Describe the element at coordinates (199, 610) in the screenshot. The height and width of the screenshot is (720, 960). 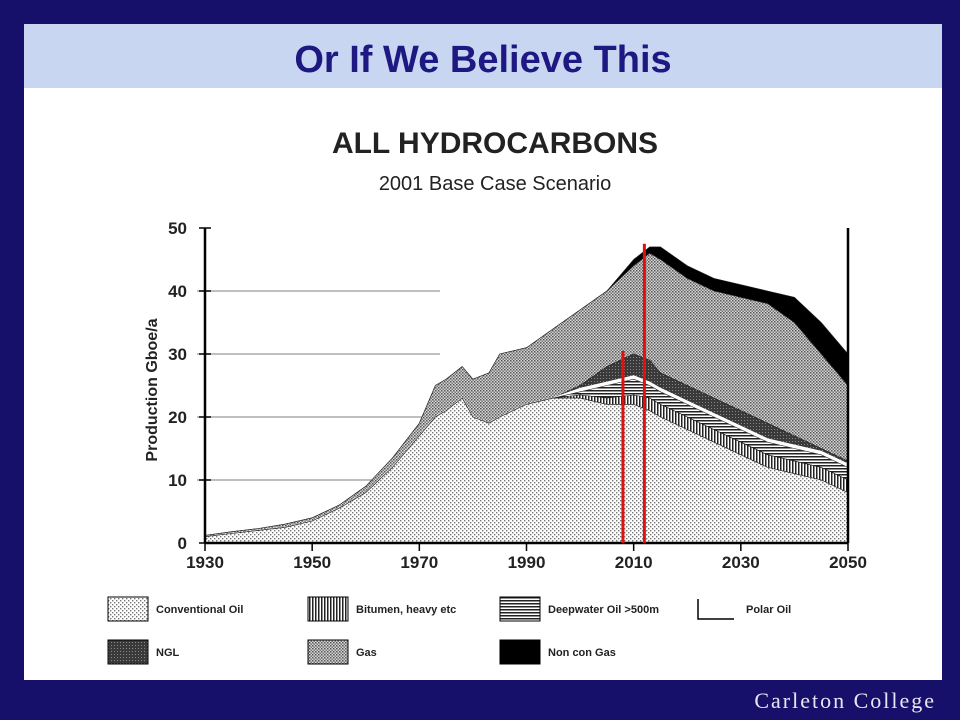
I see `legend-label-conventional-oil: Conventional Oil` at that location.